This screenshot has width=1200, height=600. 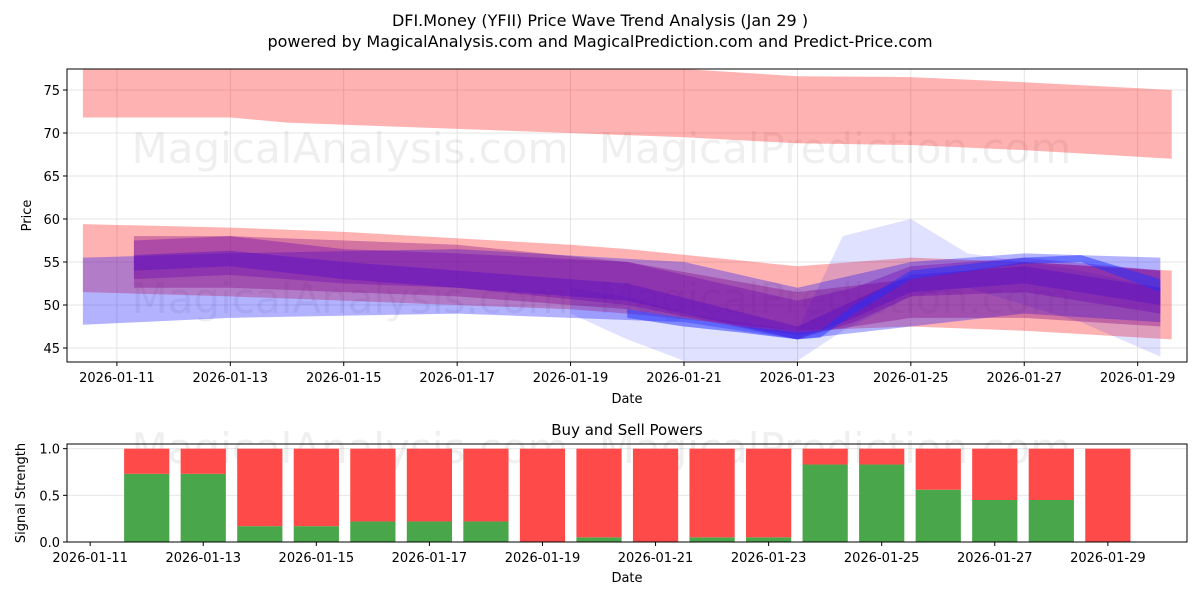 What do you see at coordinates (627, 430) in the screenshot?
I see `chart-title: Buy and Sell Powers` at bounding box center [627, 430].